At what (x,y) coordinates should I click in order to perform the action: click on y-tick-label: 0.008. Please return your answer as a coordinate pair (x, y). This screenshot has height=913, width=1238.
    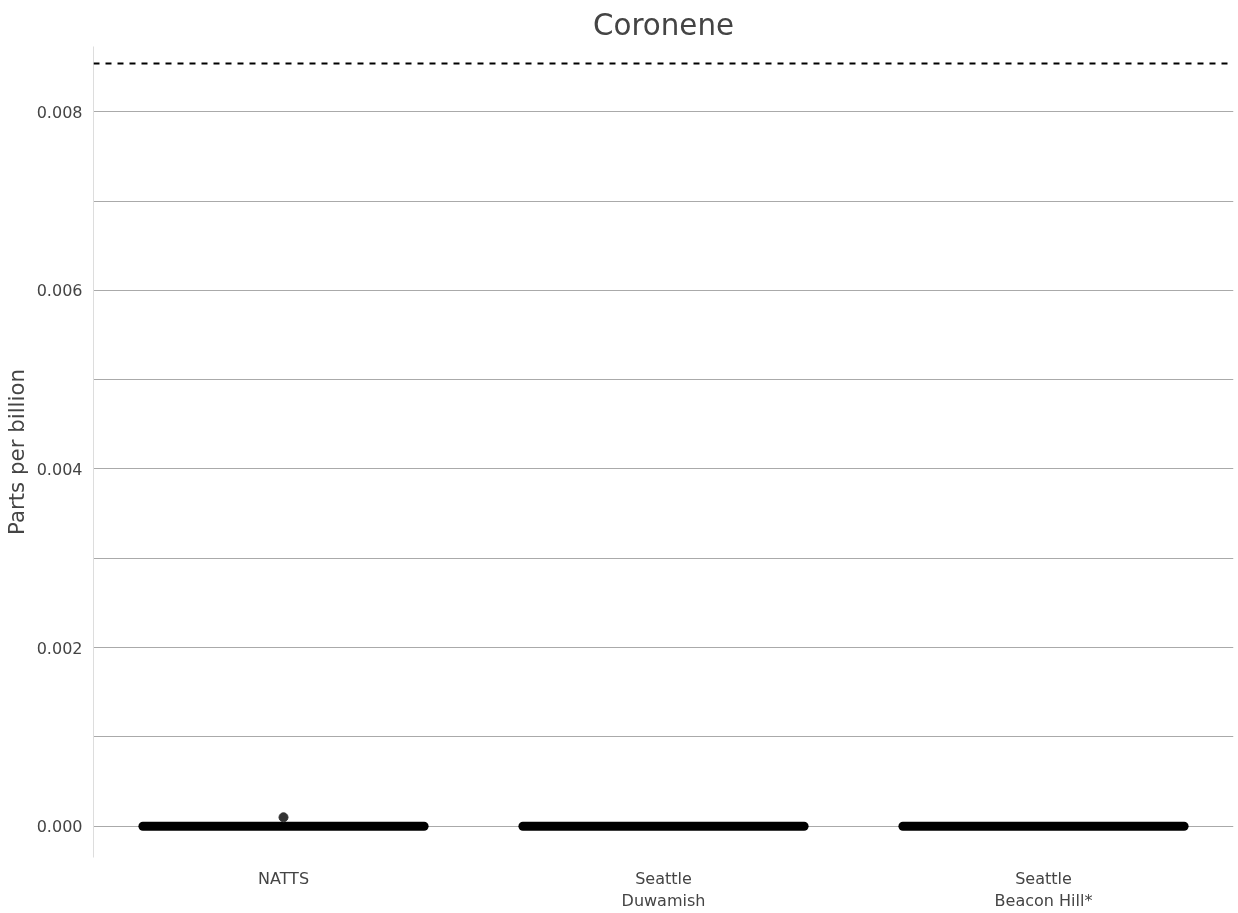
    Looking at the image, I should click on (59, 112).